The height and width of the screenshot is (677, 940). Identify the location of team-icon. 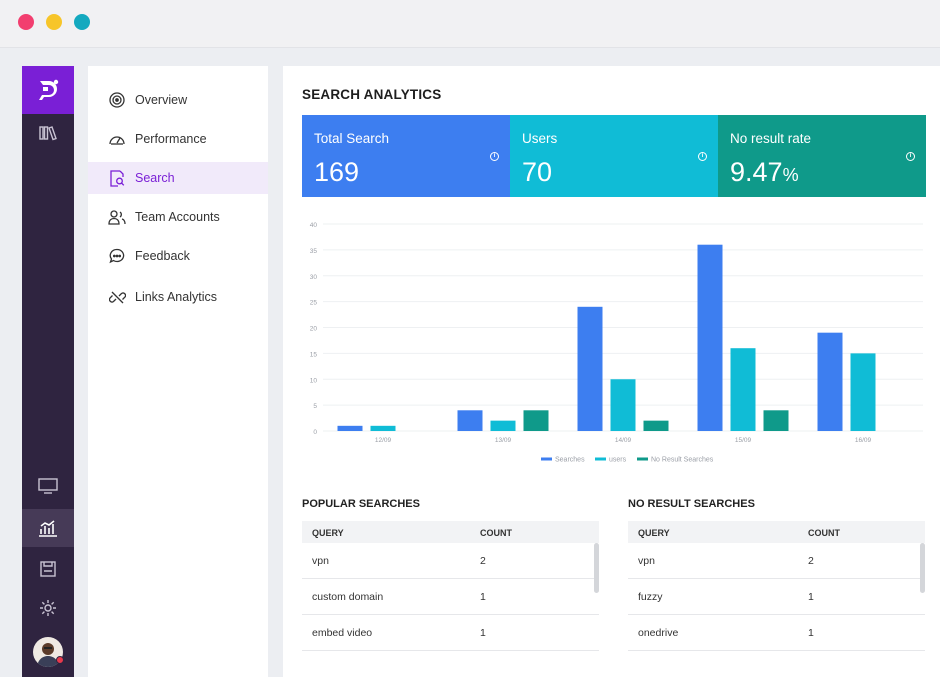
(117, 217).